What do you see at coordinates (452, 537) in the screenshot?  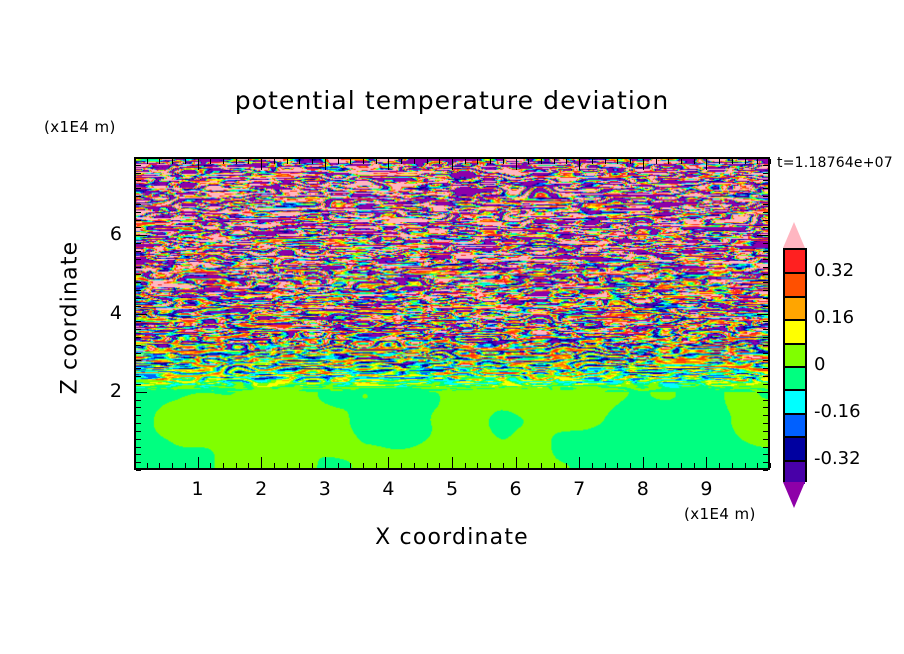 I see `x-axis-title: X coordinate` at bounding box center [452, 537].